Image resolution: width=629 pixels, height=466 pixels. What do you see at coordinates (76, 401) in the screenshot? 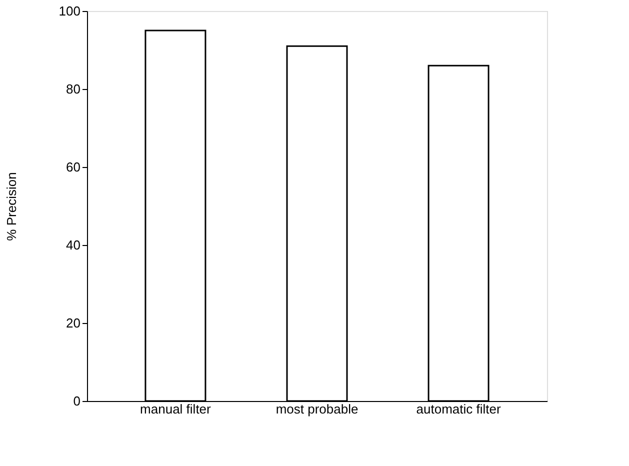
I see `y-tick-label: 0` at bounding box center [76, 401].